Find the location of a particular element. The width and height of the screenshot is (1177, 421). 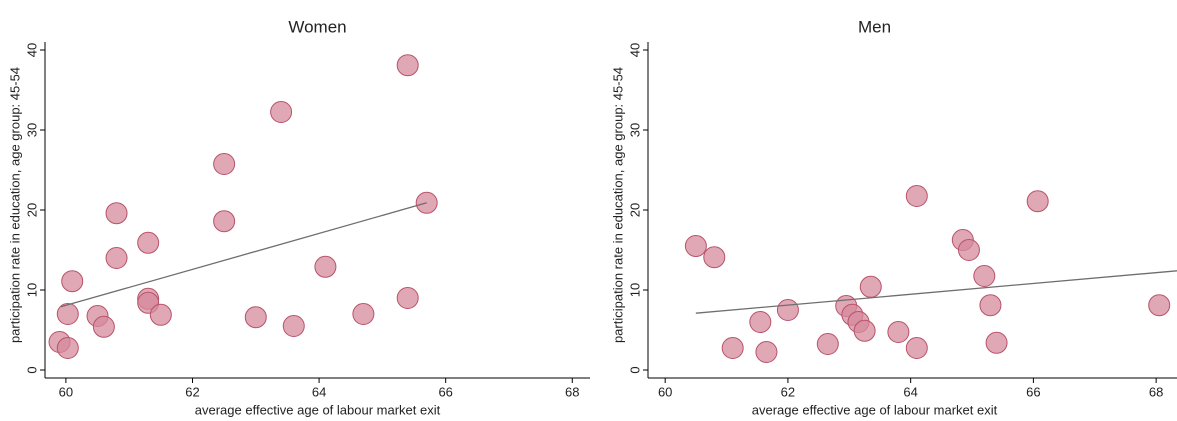

chart-title: Women is located at coordinates (317, 26).